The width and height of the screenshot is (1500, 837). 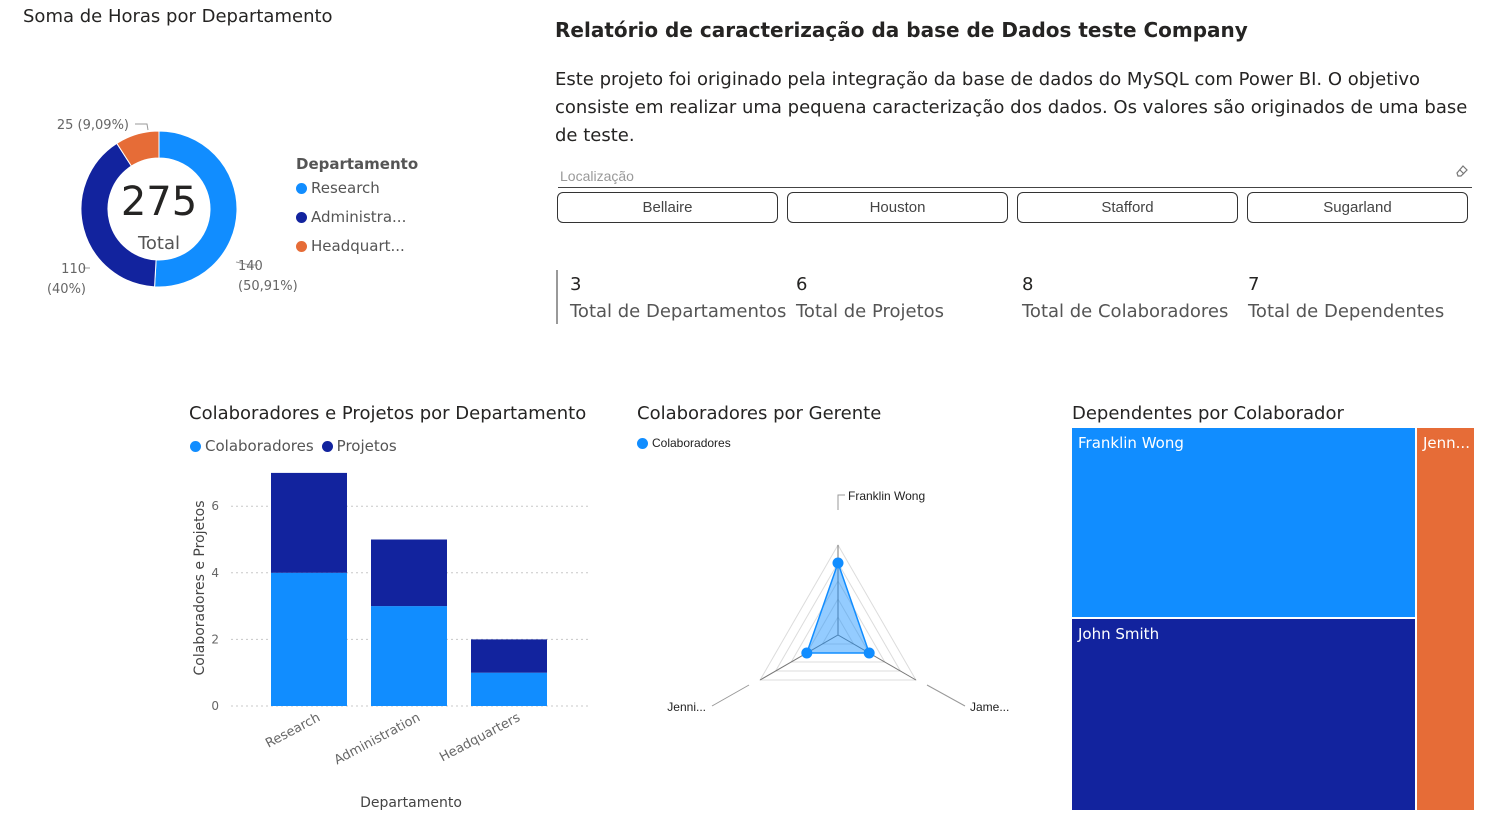 What do you see at coordinates (730, 695) in the screenshot?
I see `radar-leader-left` at bounding box center [730, 695].